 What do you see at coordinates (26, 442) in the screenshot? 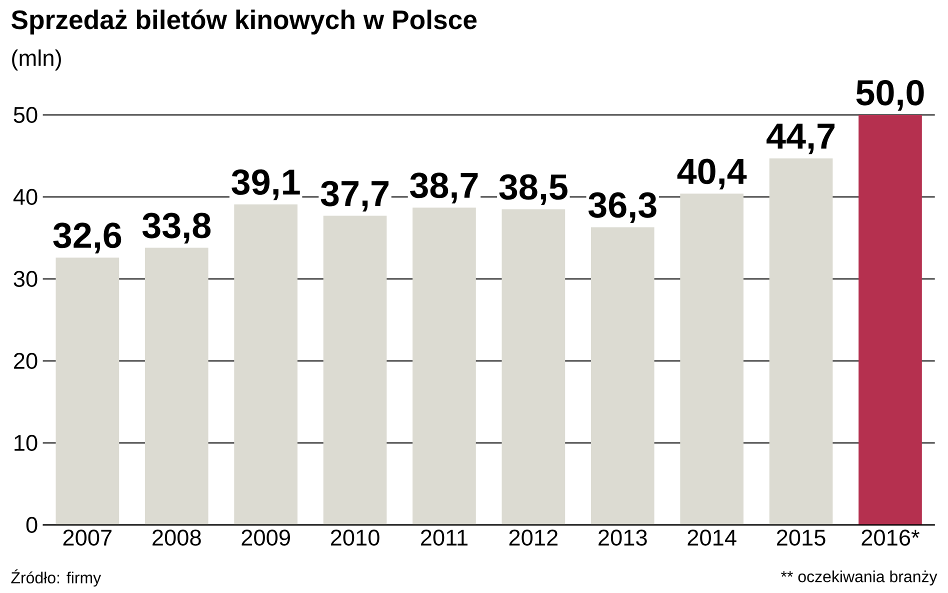
I see `y-tick-label: 10` at bounding box center [26, 442].